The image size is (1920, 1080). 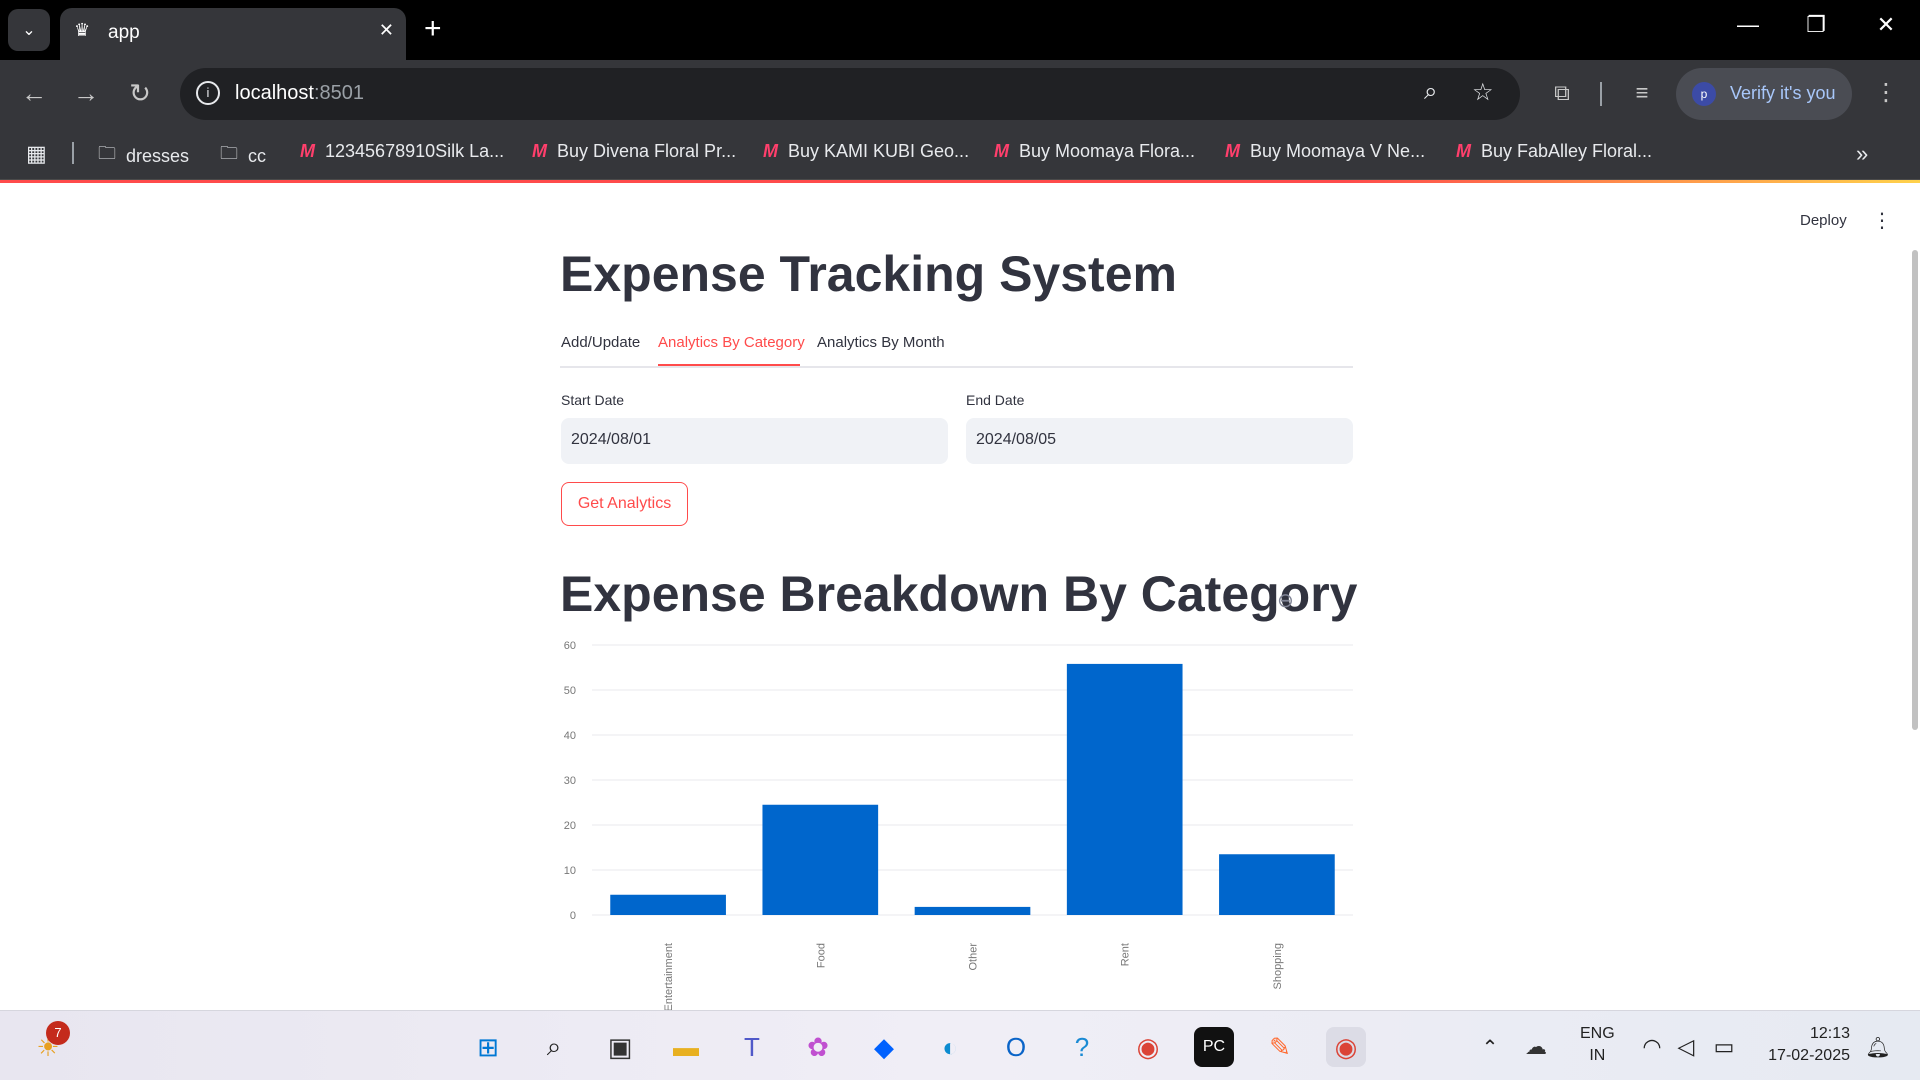 What do you see at coordinates (1809, 1044) in the screenshot?
I see `clock: 12:13 17-02-2025` at bounding box center [1809, 1044].